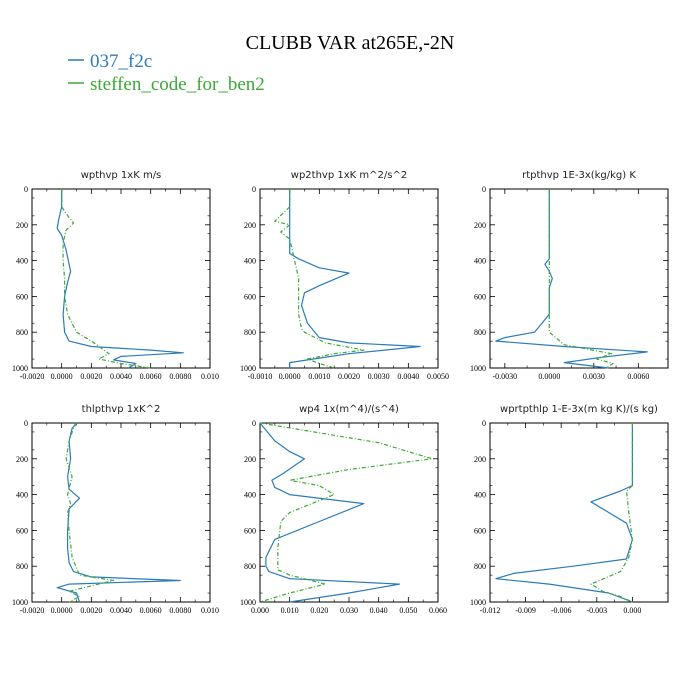  Describe the element at coordinates (177, 84) in the screenshot. I see `legend-label-2: steffen_code_for_ben2` at that location.